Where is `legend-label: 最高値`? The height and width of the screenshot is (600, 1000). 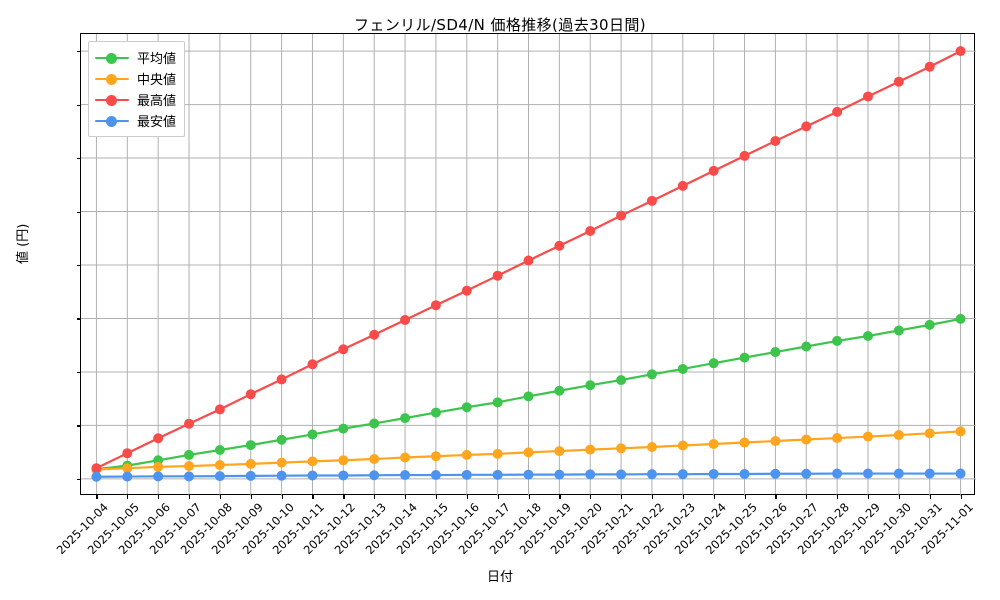
legend-label: 最高値 is located at coordinates (157, 101).